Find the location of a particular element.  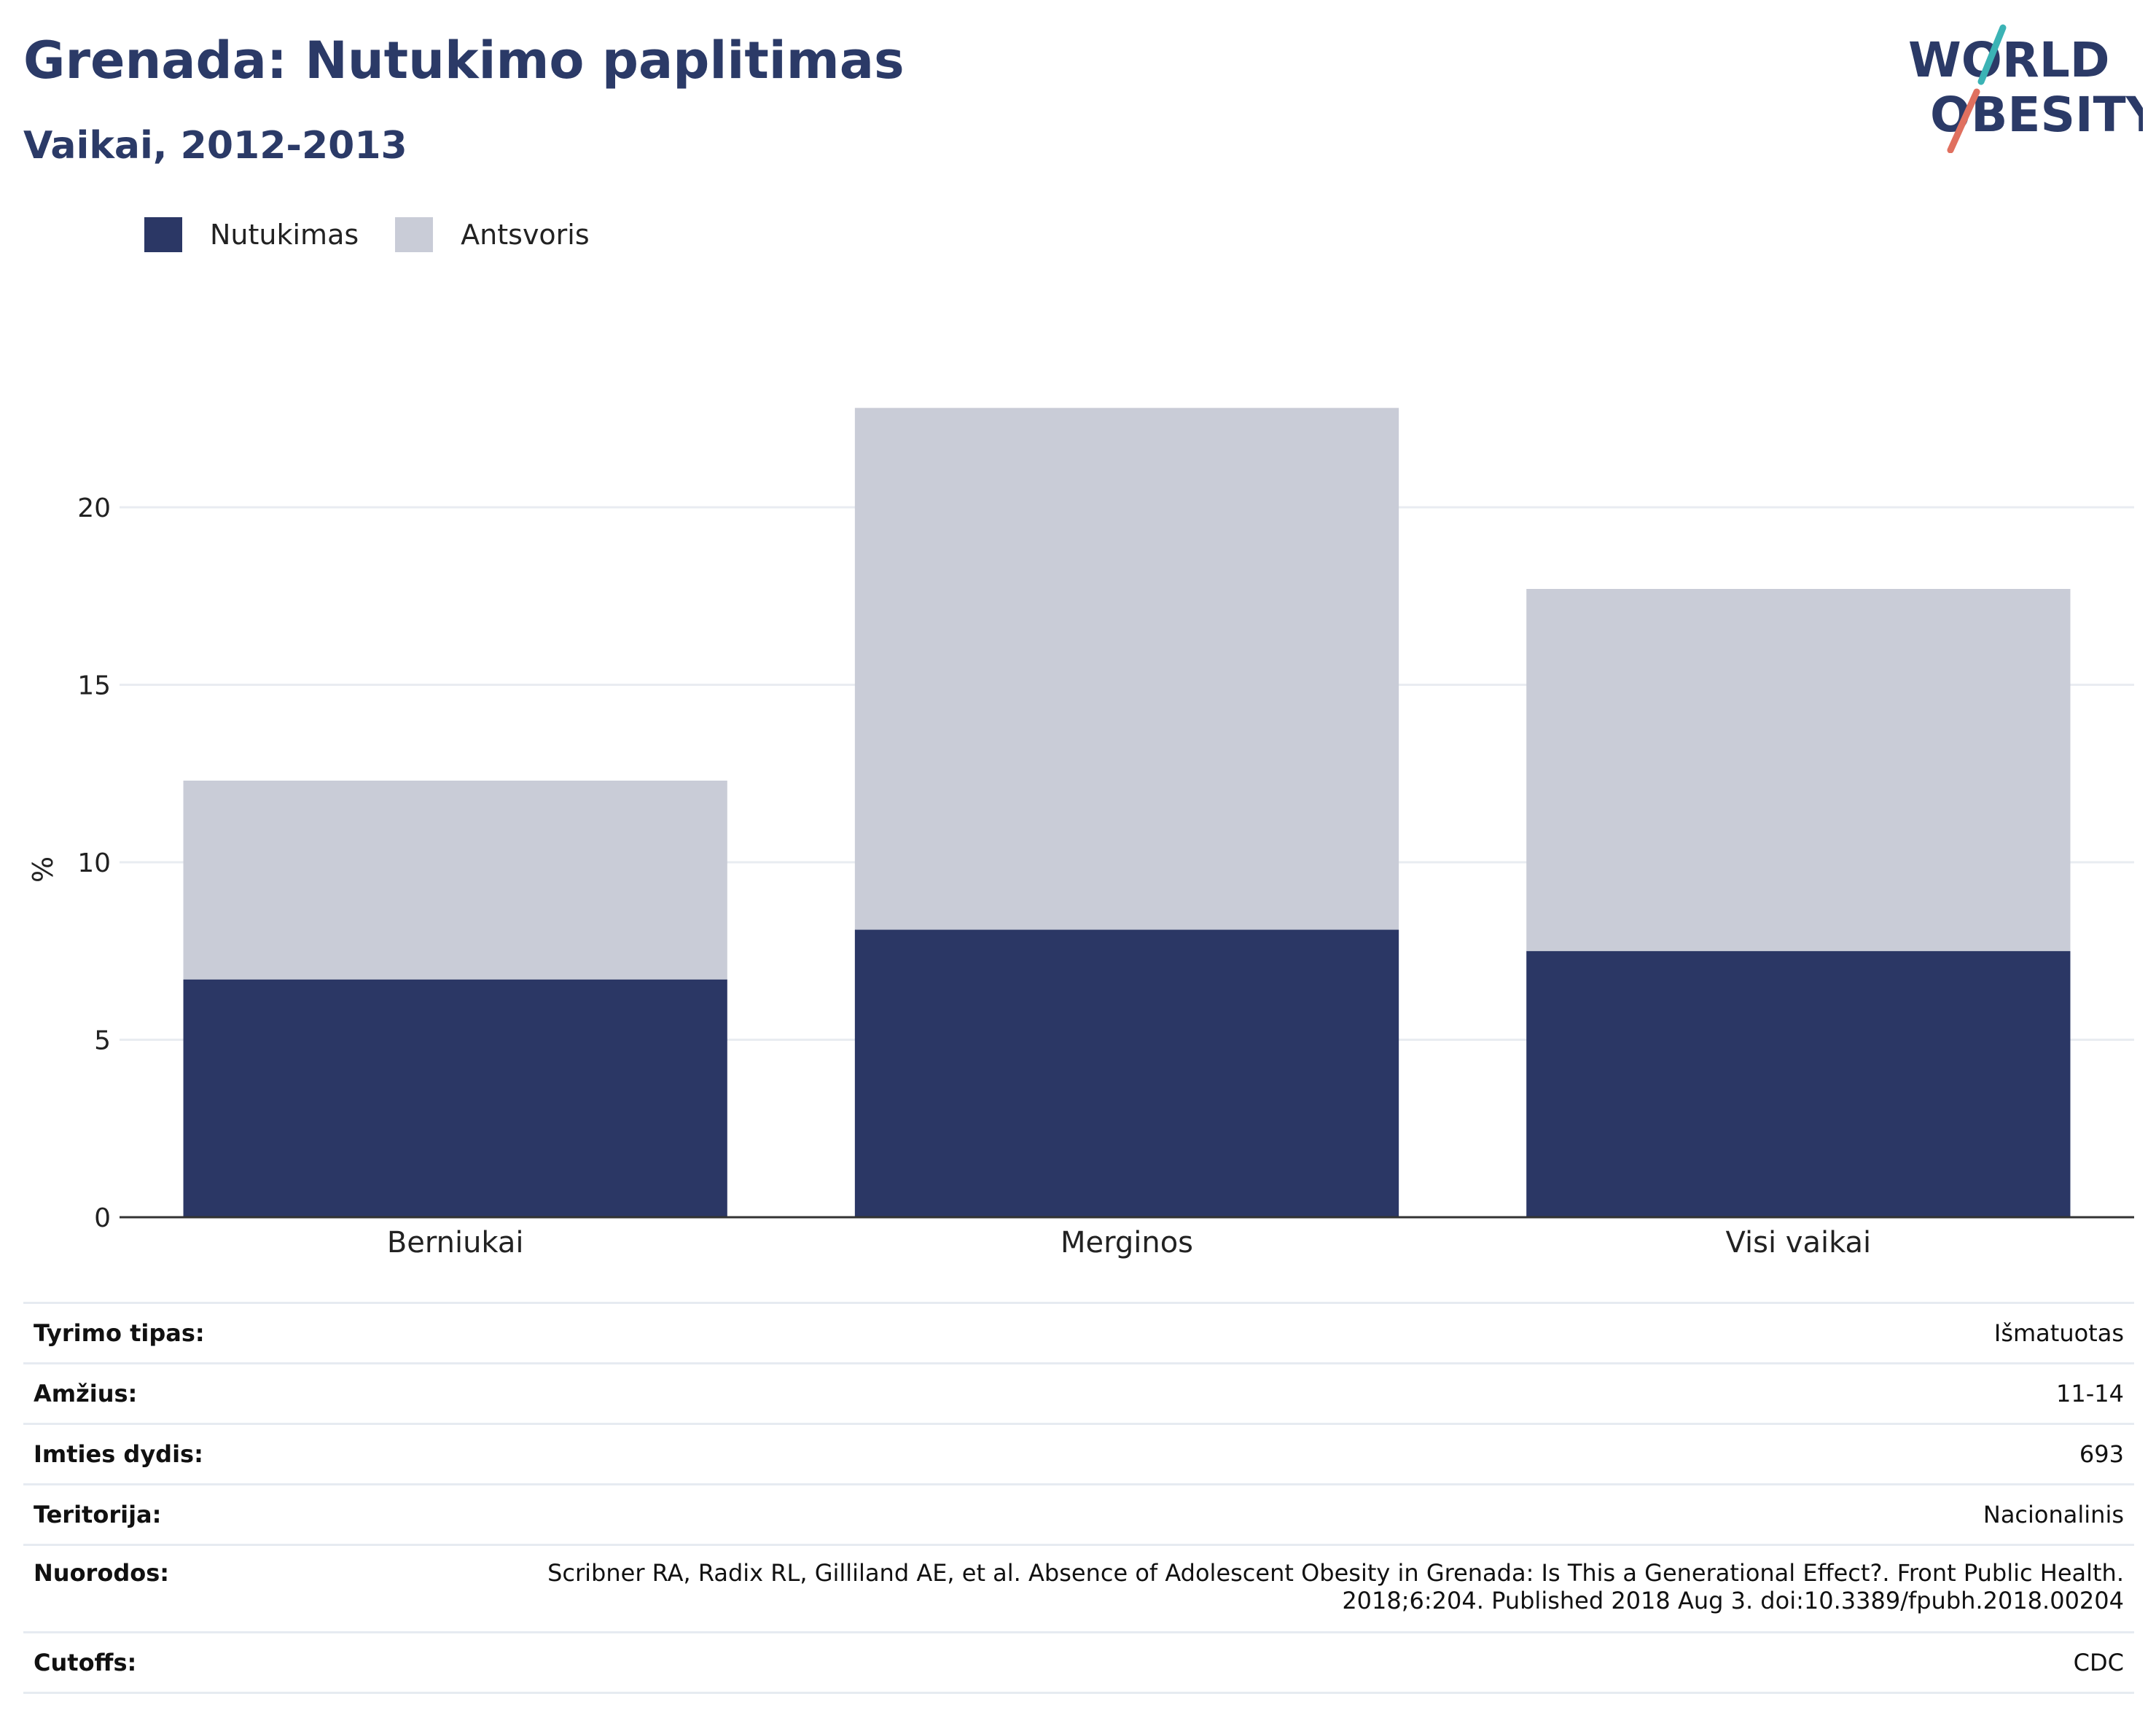

y-tick-label: 20 is located at coordinates (94, 508).